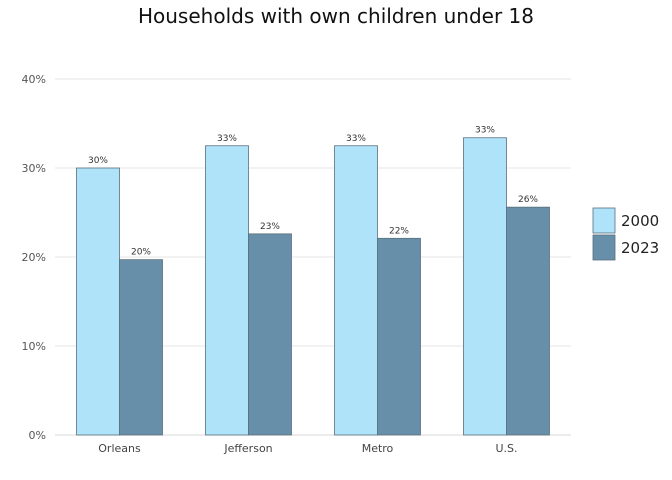  What do you see at coordinates (506, 448) in the screenshot?
I see `x-tick-label: U.S.` at bounding box center [506, 448].